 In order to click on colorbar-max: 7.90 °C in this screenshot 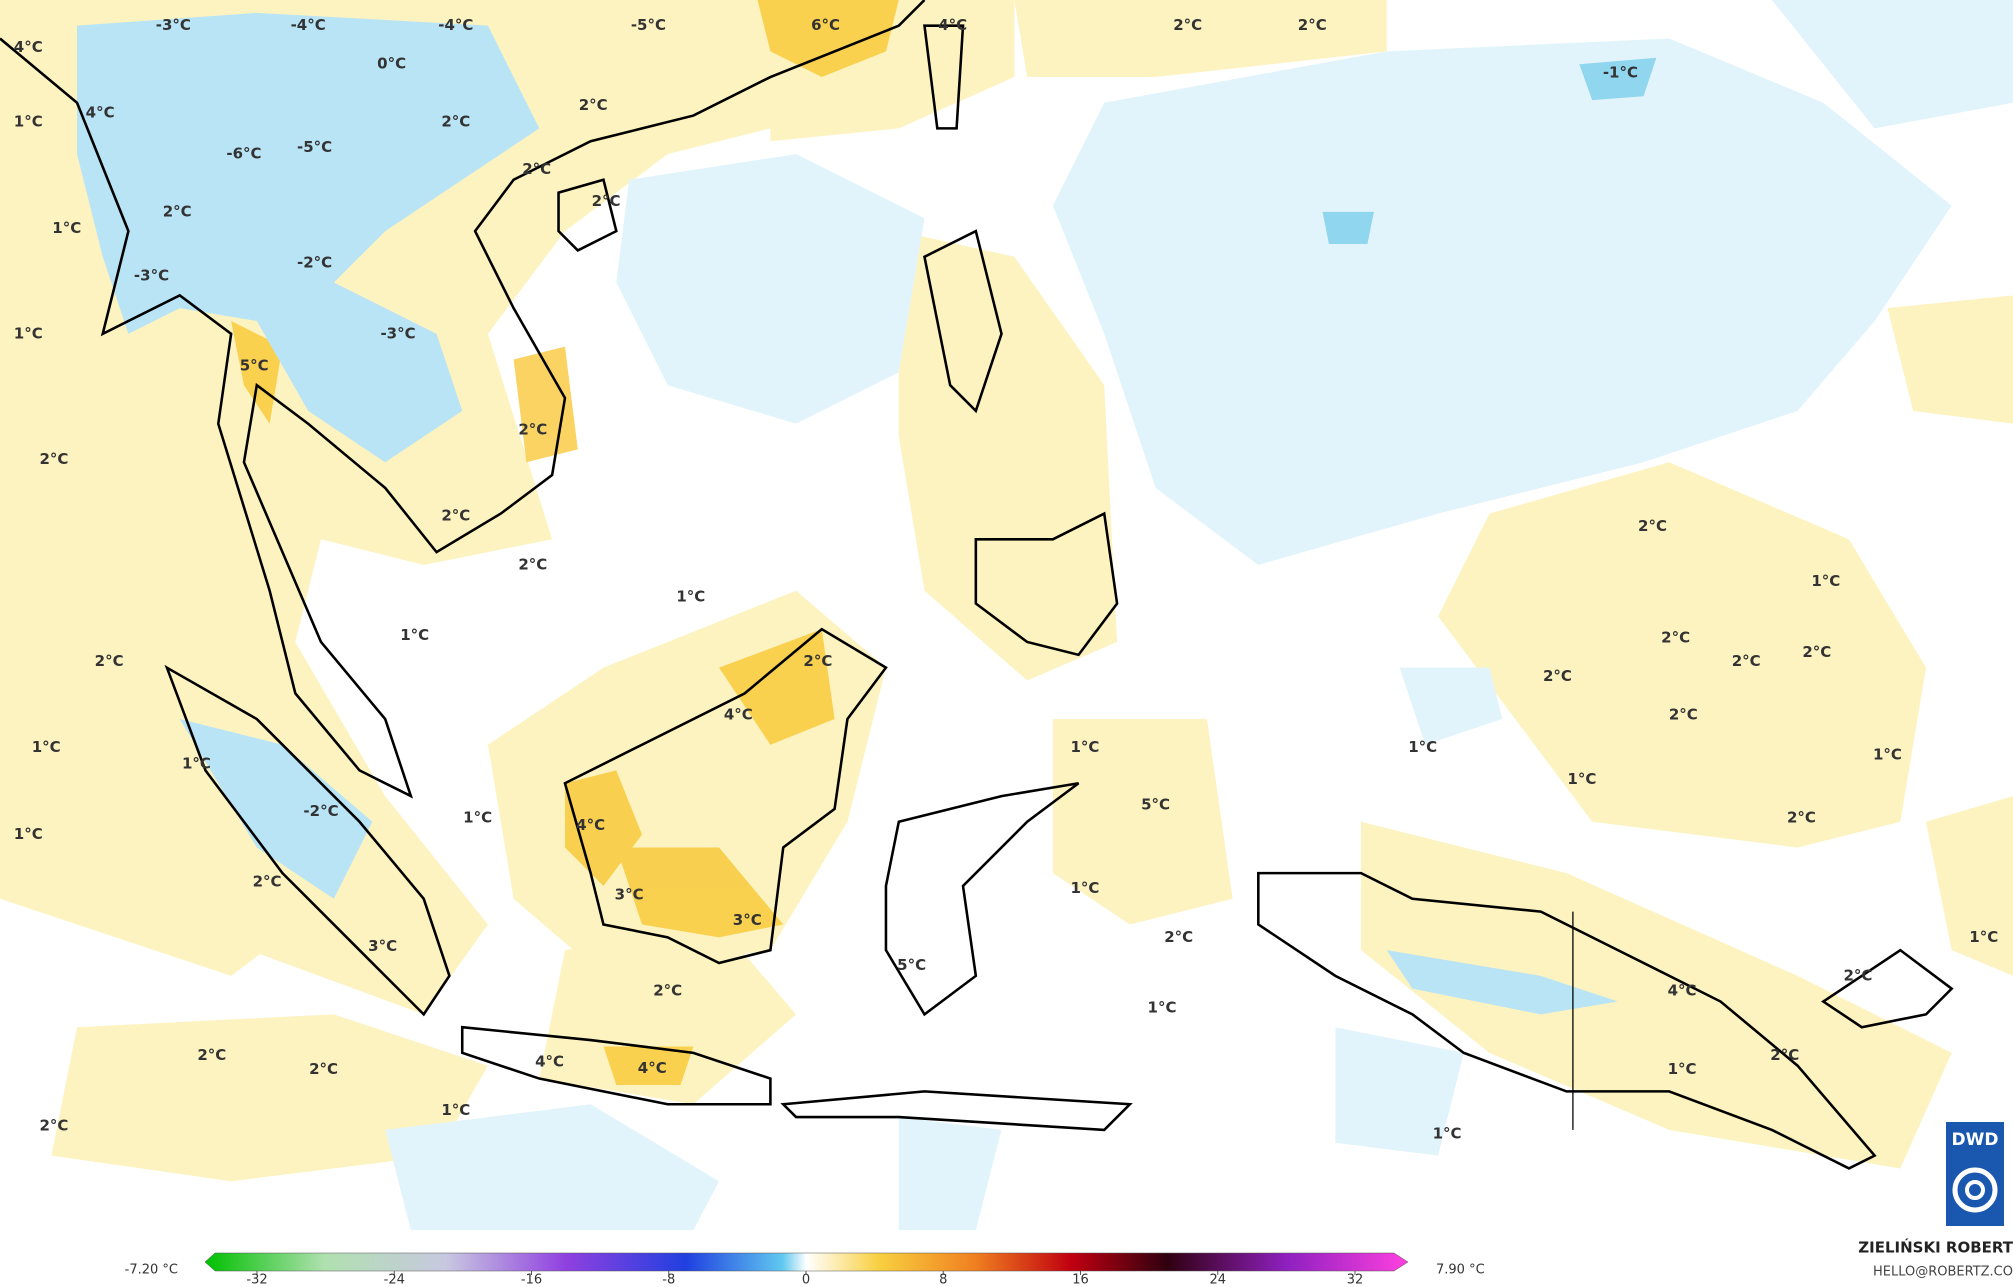, I will do `click(1460, 1270)`.